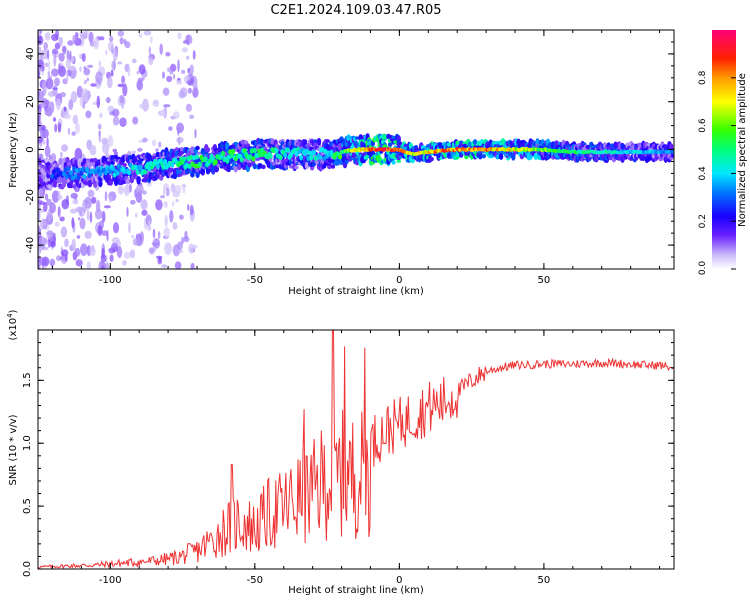  Describe the element at coordinates (544, 580) in the screenshot. I see `snr-x-tick-label: 50` at that location.